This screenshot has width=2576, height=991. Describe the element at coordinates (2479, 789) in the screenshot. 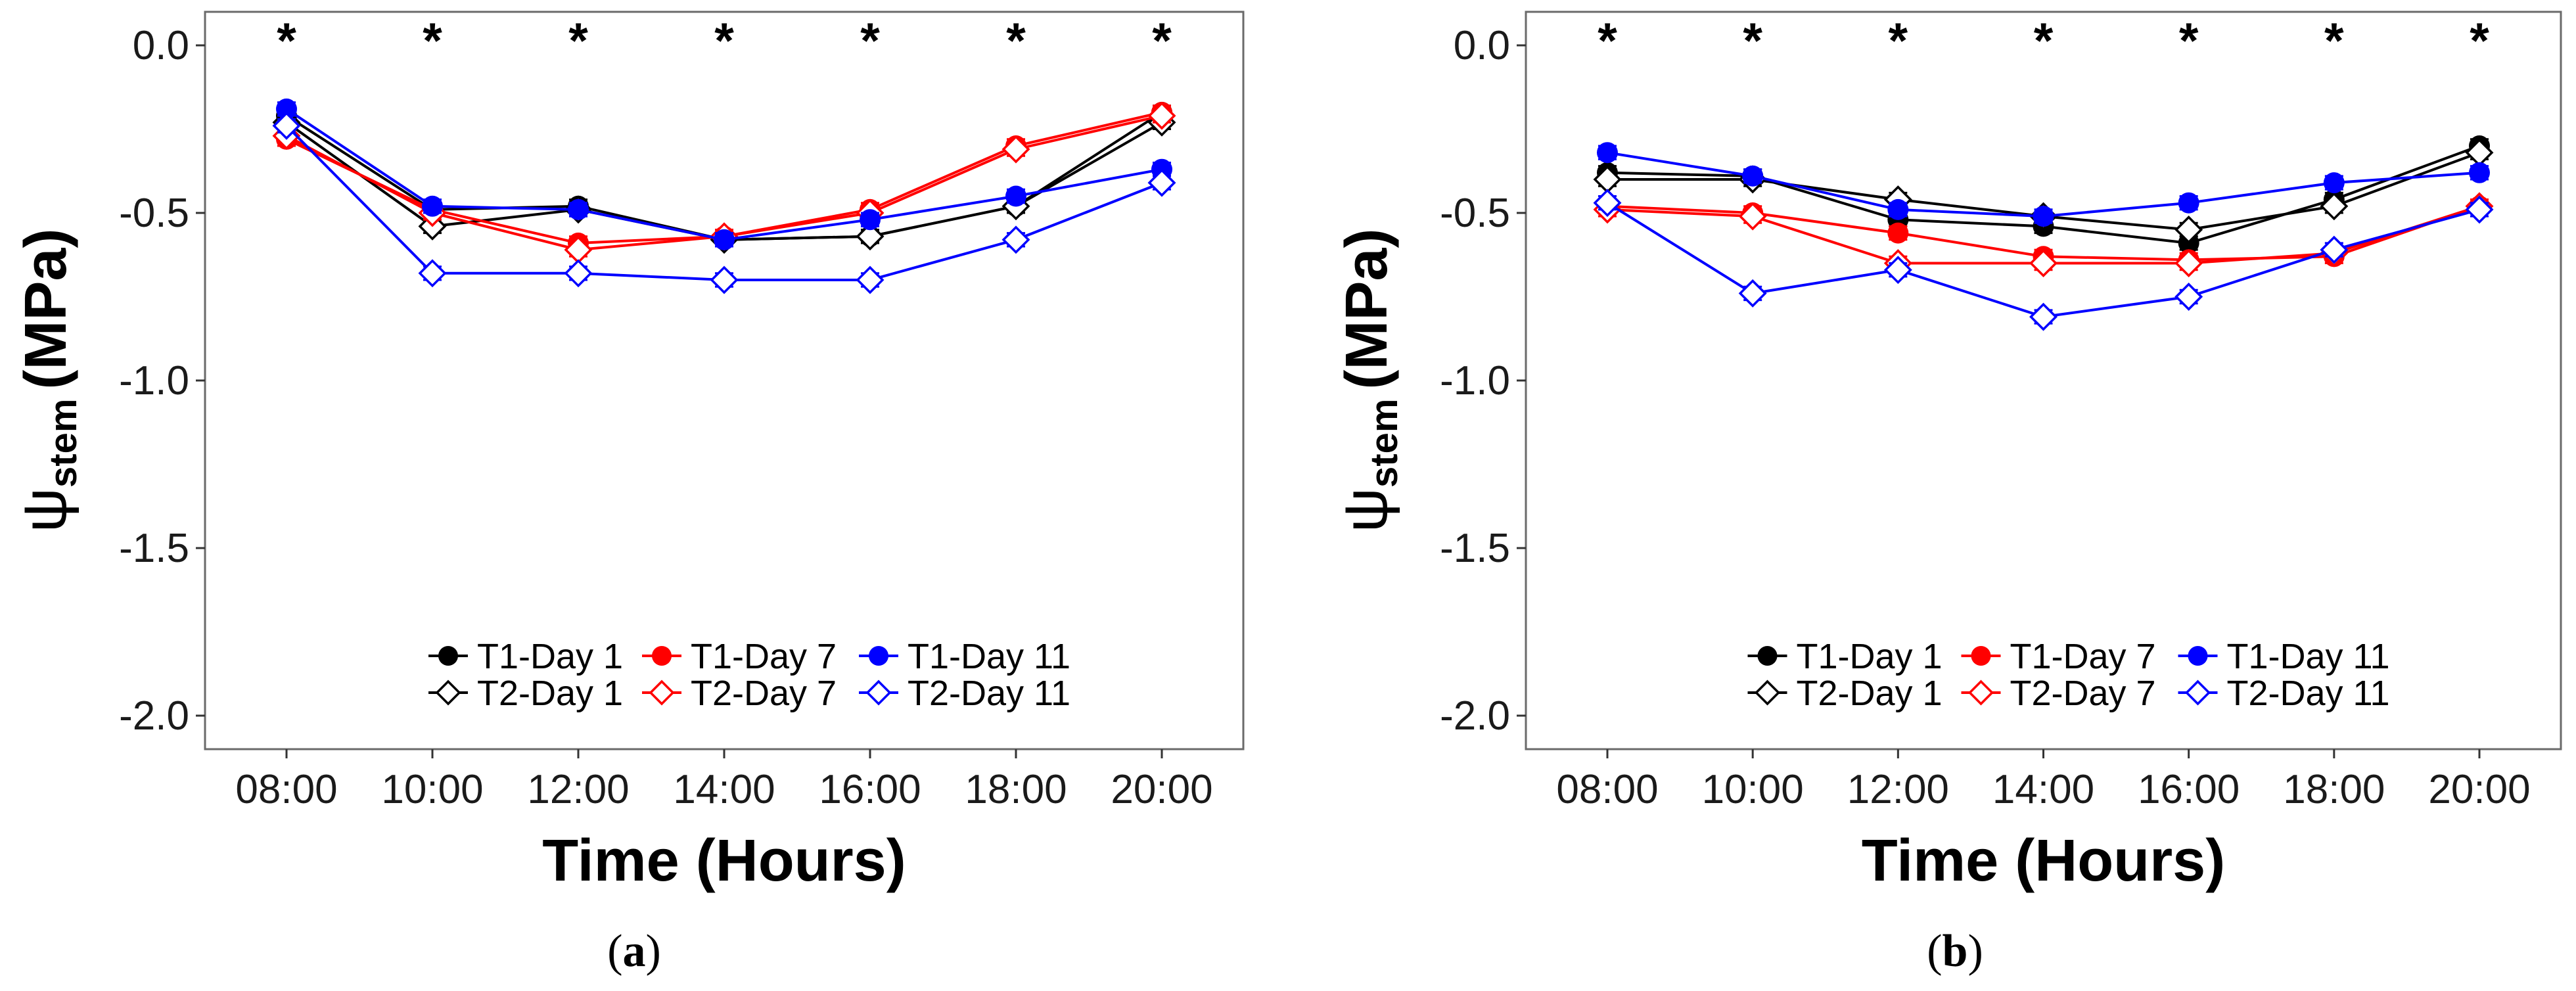

I see `x-tick-label: 20:00` at that location.